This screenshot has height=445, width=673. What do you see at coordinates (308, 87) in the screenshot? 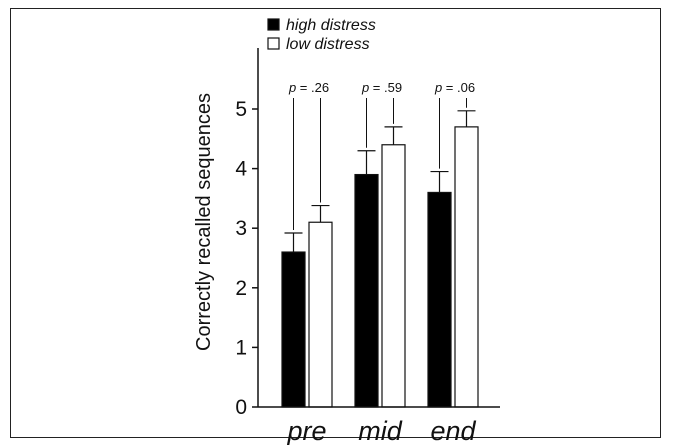
I see `p-value-label: p = .26` at bounding box center [308, 87].